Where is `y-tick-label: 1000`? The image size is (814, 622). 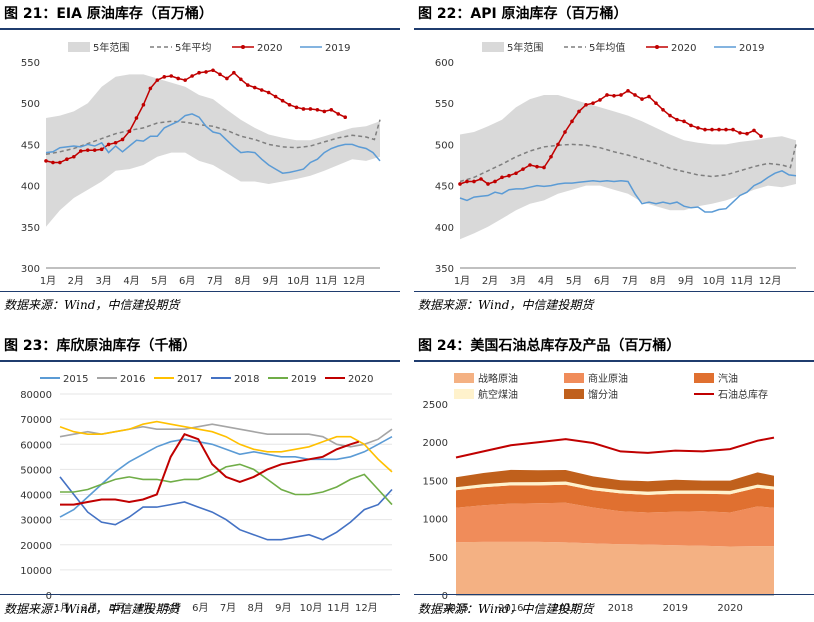 y-tick-label: 1000 is located at coordinates (435, 520).